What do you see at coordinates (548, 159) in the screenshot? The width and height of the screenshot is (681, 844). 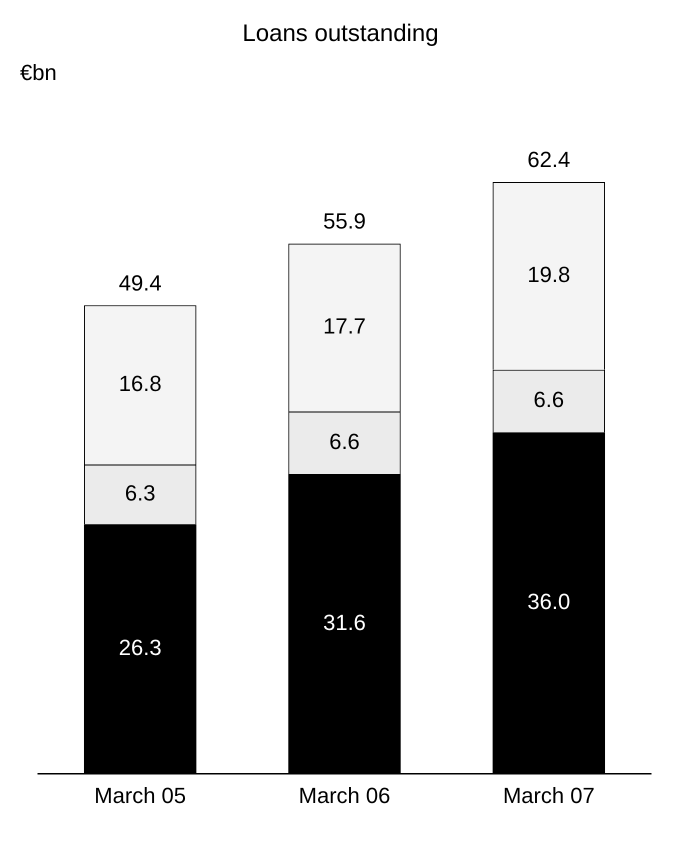 I see `total-label: 62.4` at bounding box center [548, 159].